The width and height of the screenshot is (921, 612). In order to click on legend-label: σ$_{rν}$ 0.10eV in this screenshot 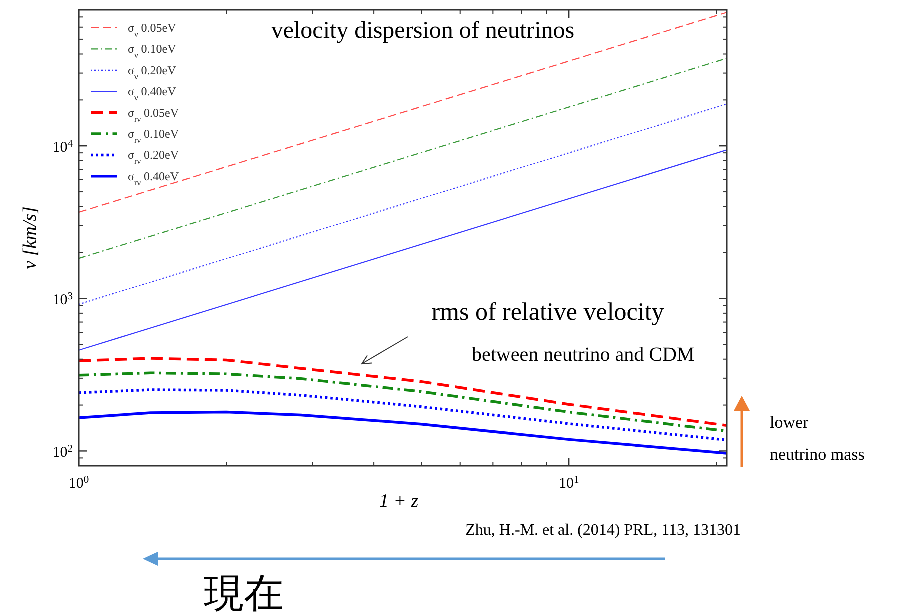, I will do `click(154, 135)`.